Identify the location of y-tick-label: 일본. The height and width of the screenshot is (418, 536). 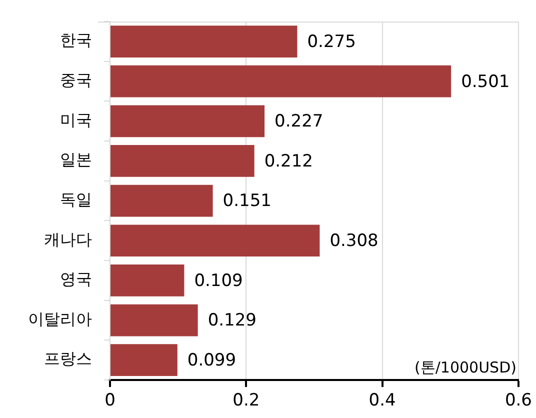
(76, 160).